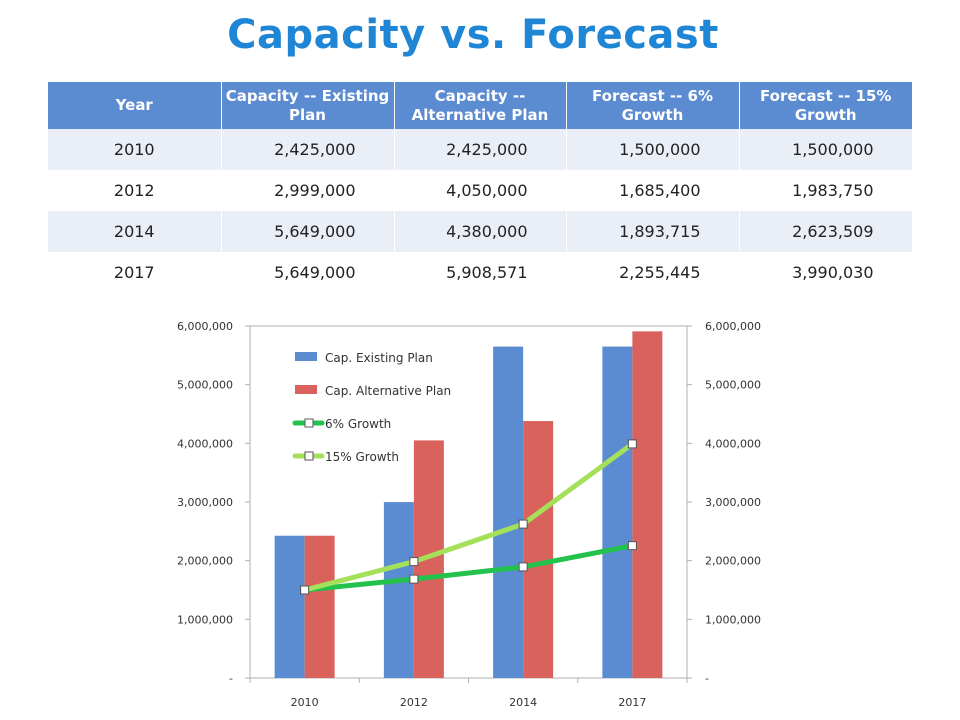 Image resolution: width=960 pixels, height=720 pixels. Describe the element at coordinates (135, 190) in the screenshot. I see `table-cell: 2012` at that location.